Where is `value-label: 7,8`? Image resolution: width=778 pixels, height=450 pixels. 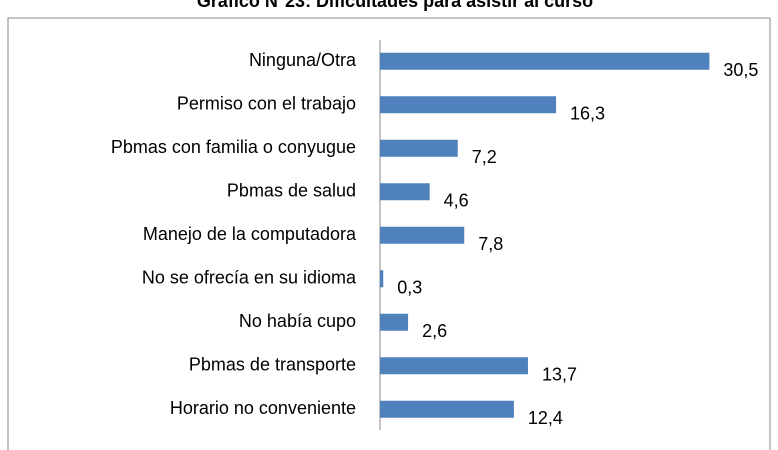
value-label: 7,8 is located at coordinates (490, 244).